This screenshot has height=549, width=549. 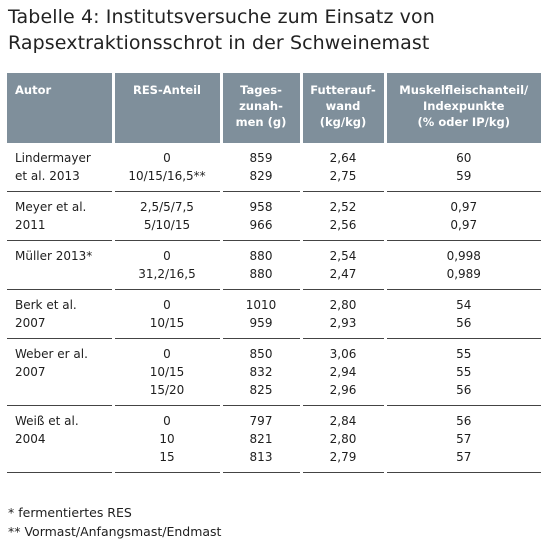 I want to click on header-autor: Autor, so click(x=60, y=108).